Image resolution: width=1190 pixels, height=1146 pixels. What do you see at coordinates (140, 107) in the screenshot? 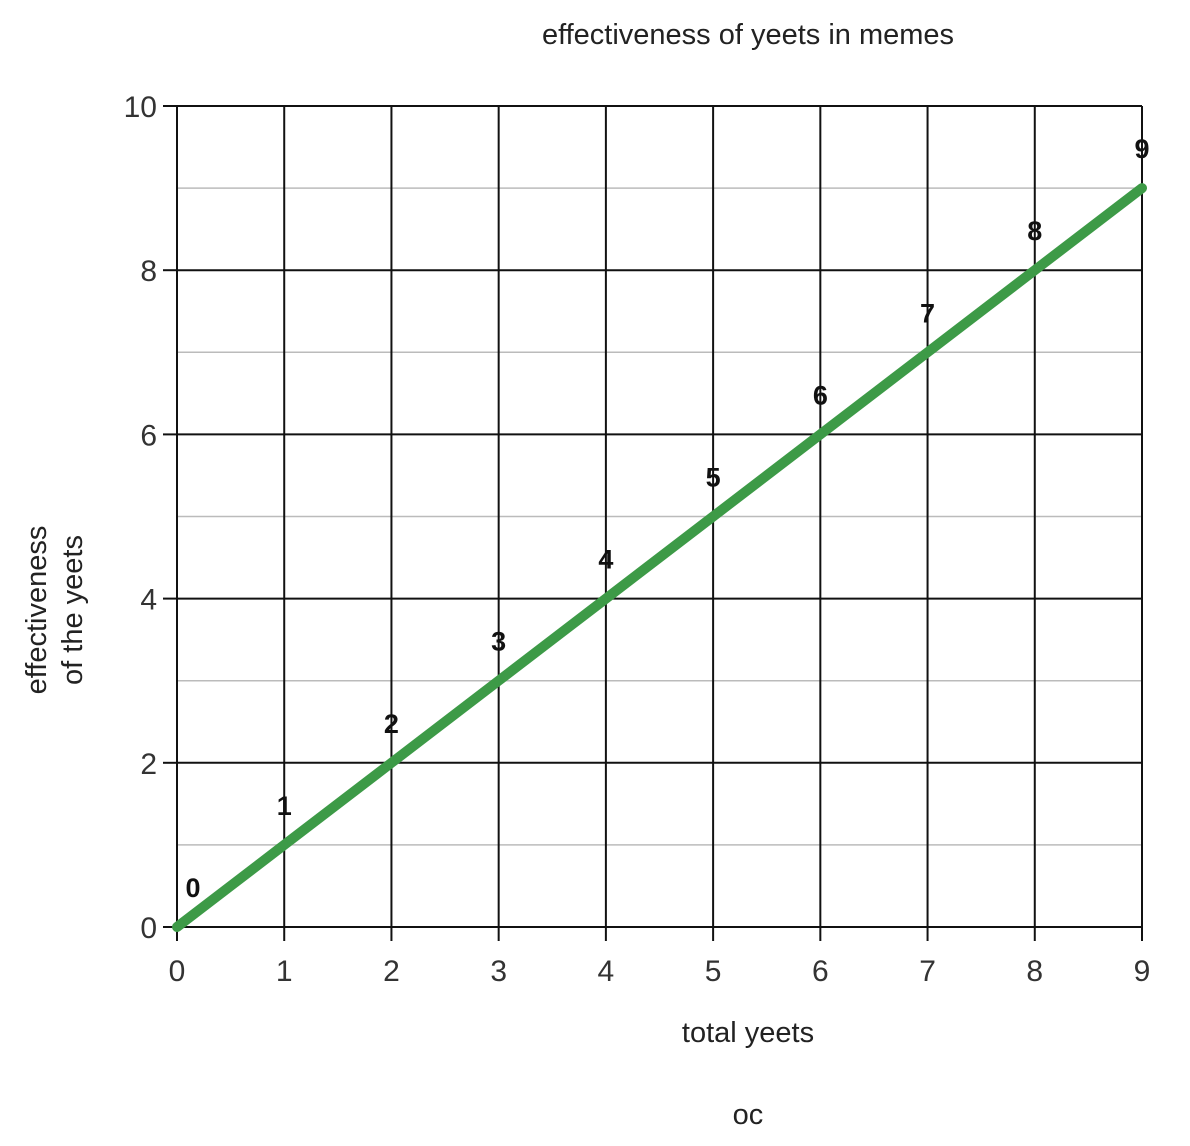
I see `y-tick-label: 10` at bounding box center [140, 107].